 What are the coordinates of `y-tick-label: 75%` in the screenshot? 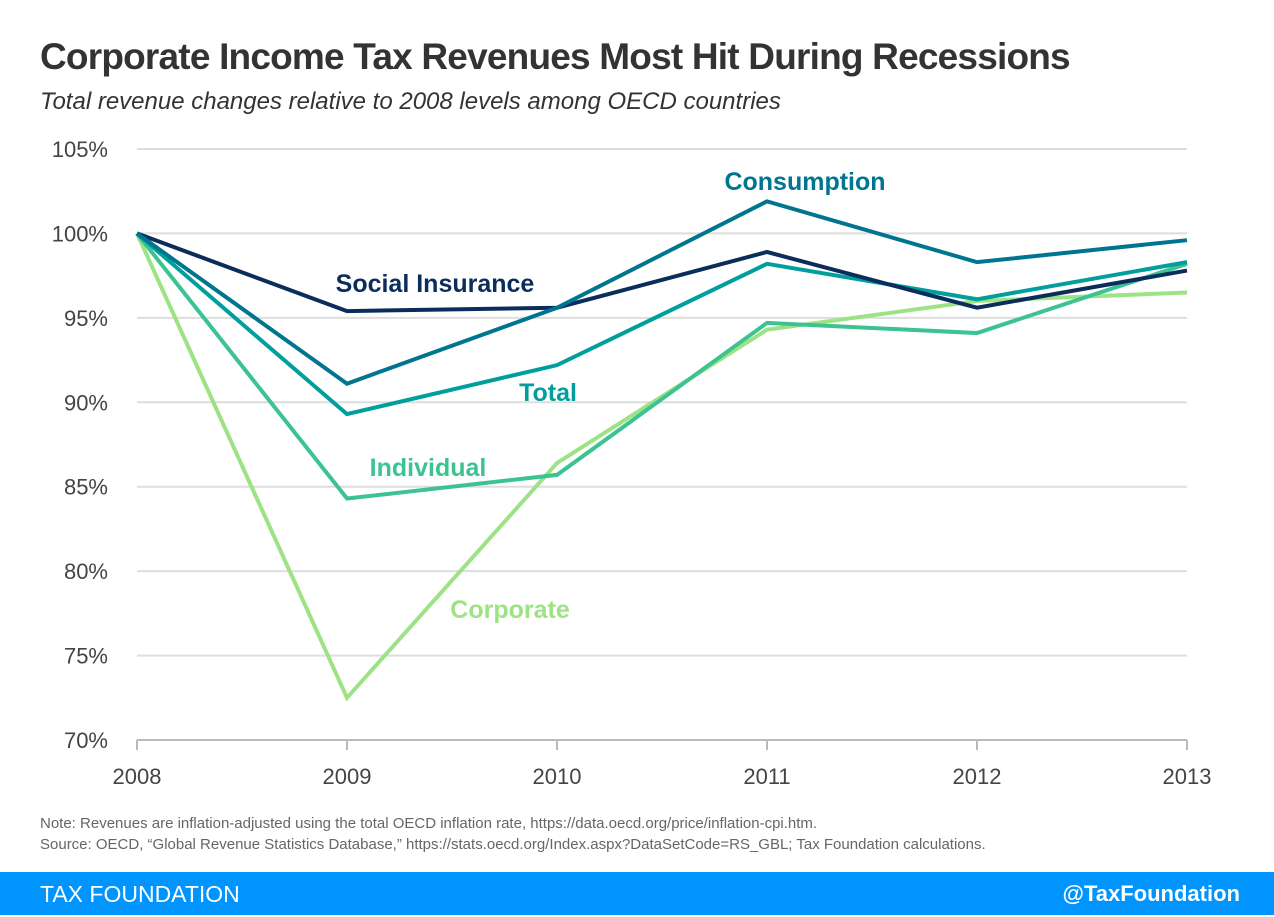 It's located at (86, 656).